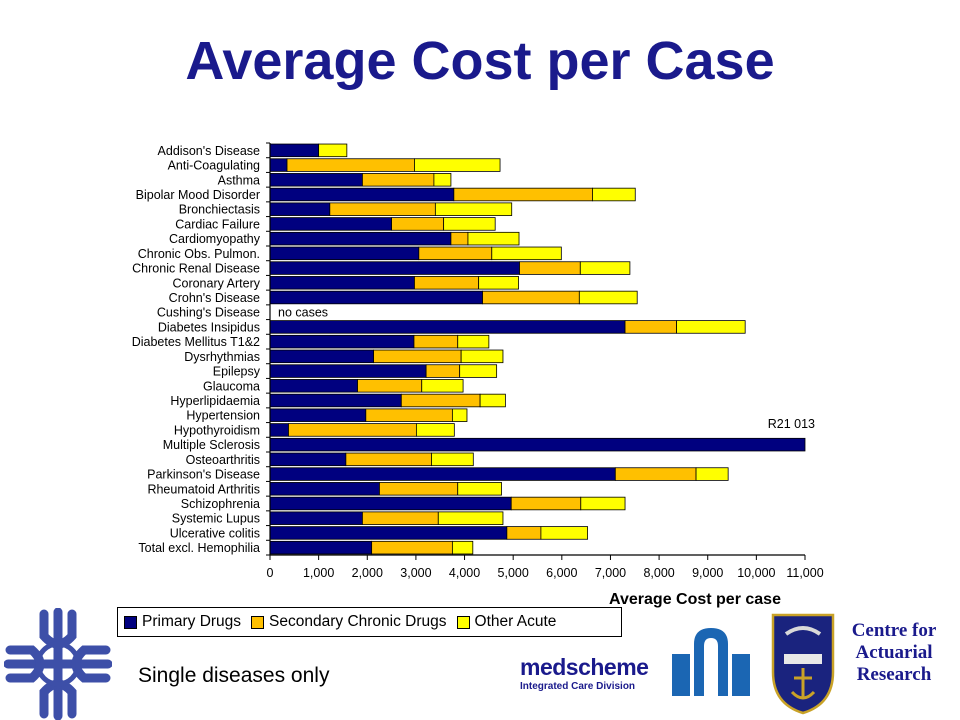 This screenshot has width=960, height=720. Describe the element at coordinates (442, 474) in the screenshot. I see `bar-primary-drugs-parkinson-s-disease` at that location.